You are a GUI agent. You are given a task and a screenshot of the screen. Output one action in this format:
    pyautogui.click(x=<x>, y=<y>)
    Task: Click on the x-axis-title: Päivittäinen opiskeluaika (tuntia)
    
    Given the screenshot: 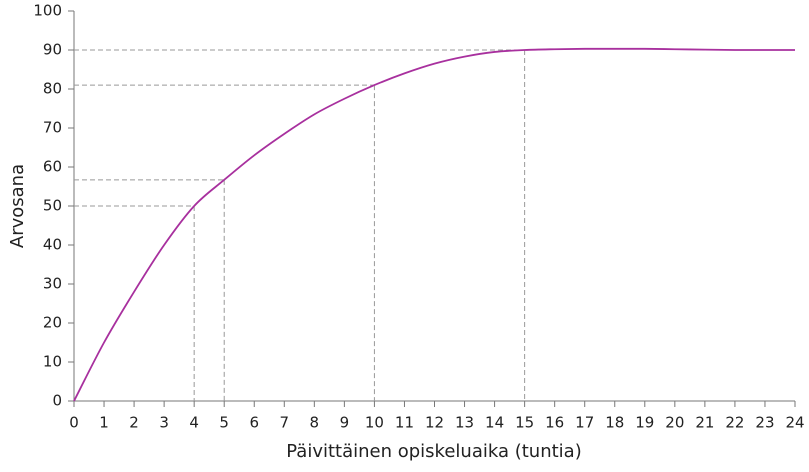 What is the action you would take?
    pyautogui.click(x=433, y=451)
    